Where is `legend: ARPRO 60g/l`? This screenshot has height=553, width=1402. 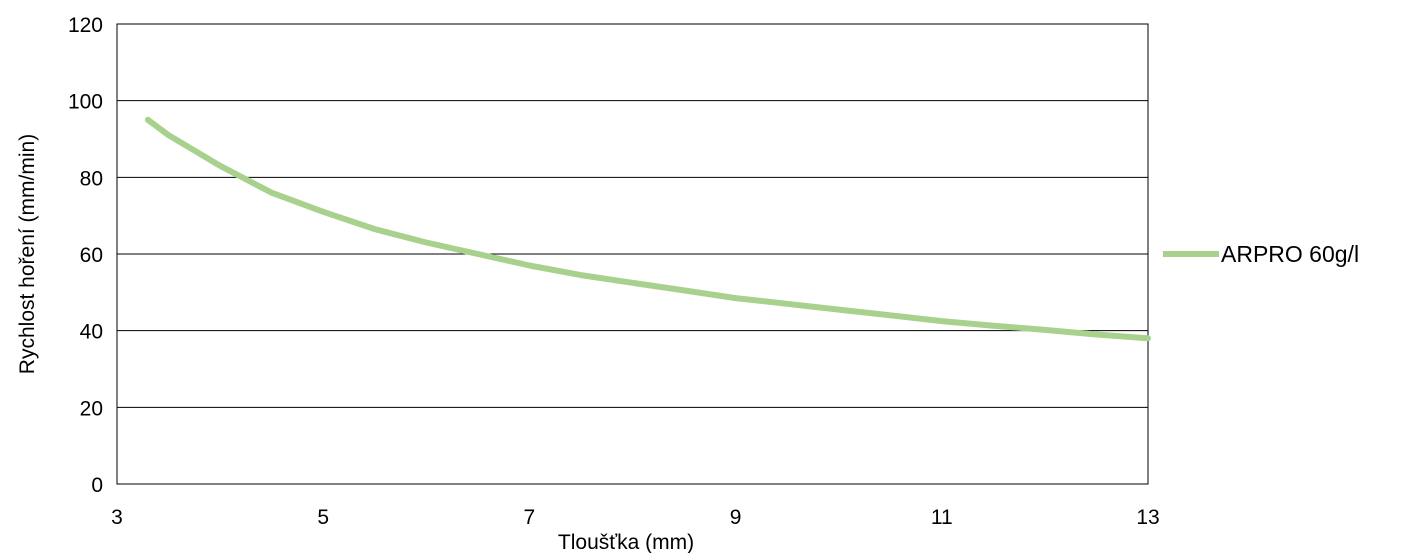
legend: ARPRO 60g/l is located at coordinates (1261, 254).